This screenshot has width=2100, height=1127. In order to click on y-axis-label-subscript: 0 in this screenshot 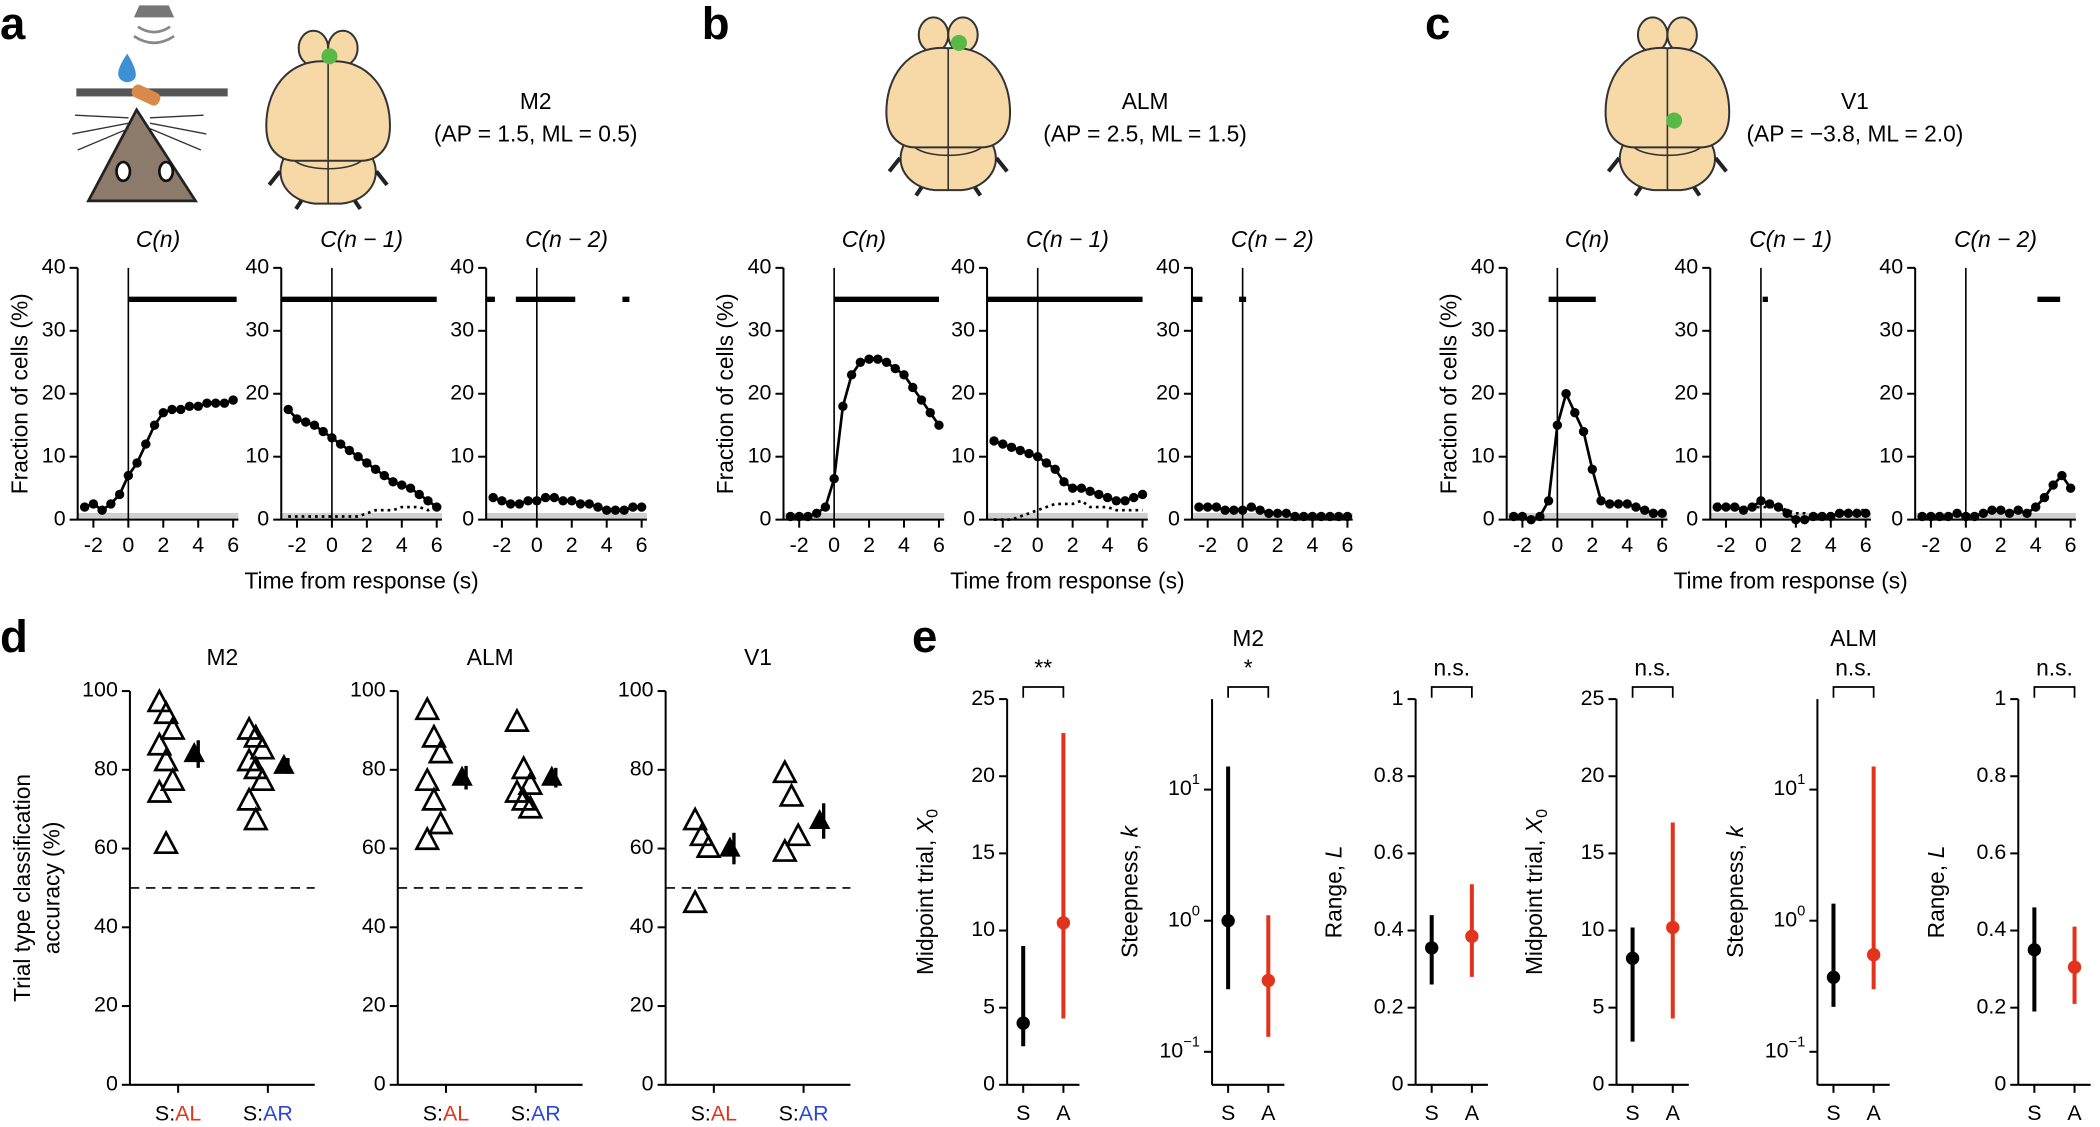, I will do `click(933, 813)`.